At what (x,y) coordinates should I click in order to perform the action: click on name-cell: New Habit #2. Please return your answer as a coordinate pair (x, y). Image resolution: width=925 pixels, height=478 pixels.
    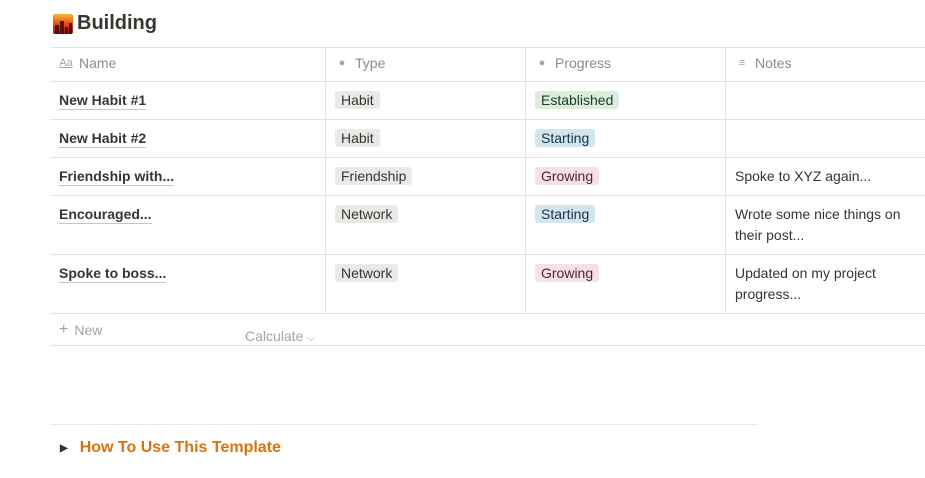
    Looking at the image, I should click on (188, 138).